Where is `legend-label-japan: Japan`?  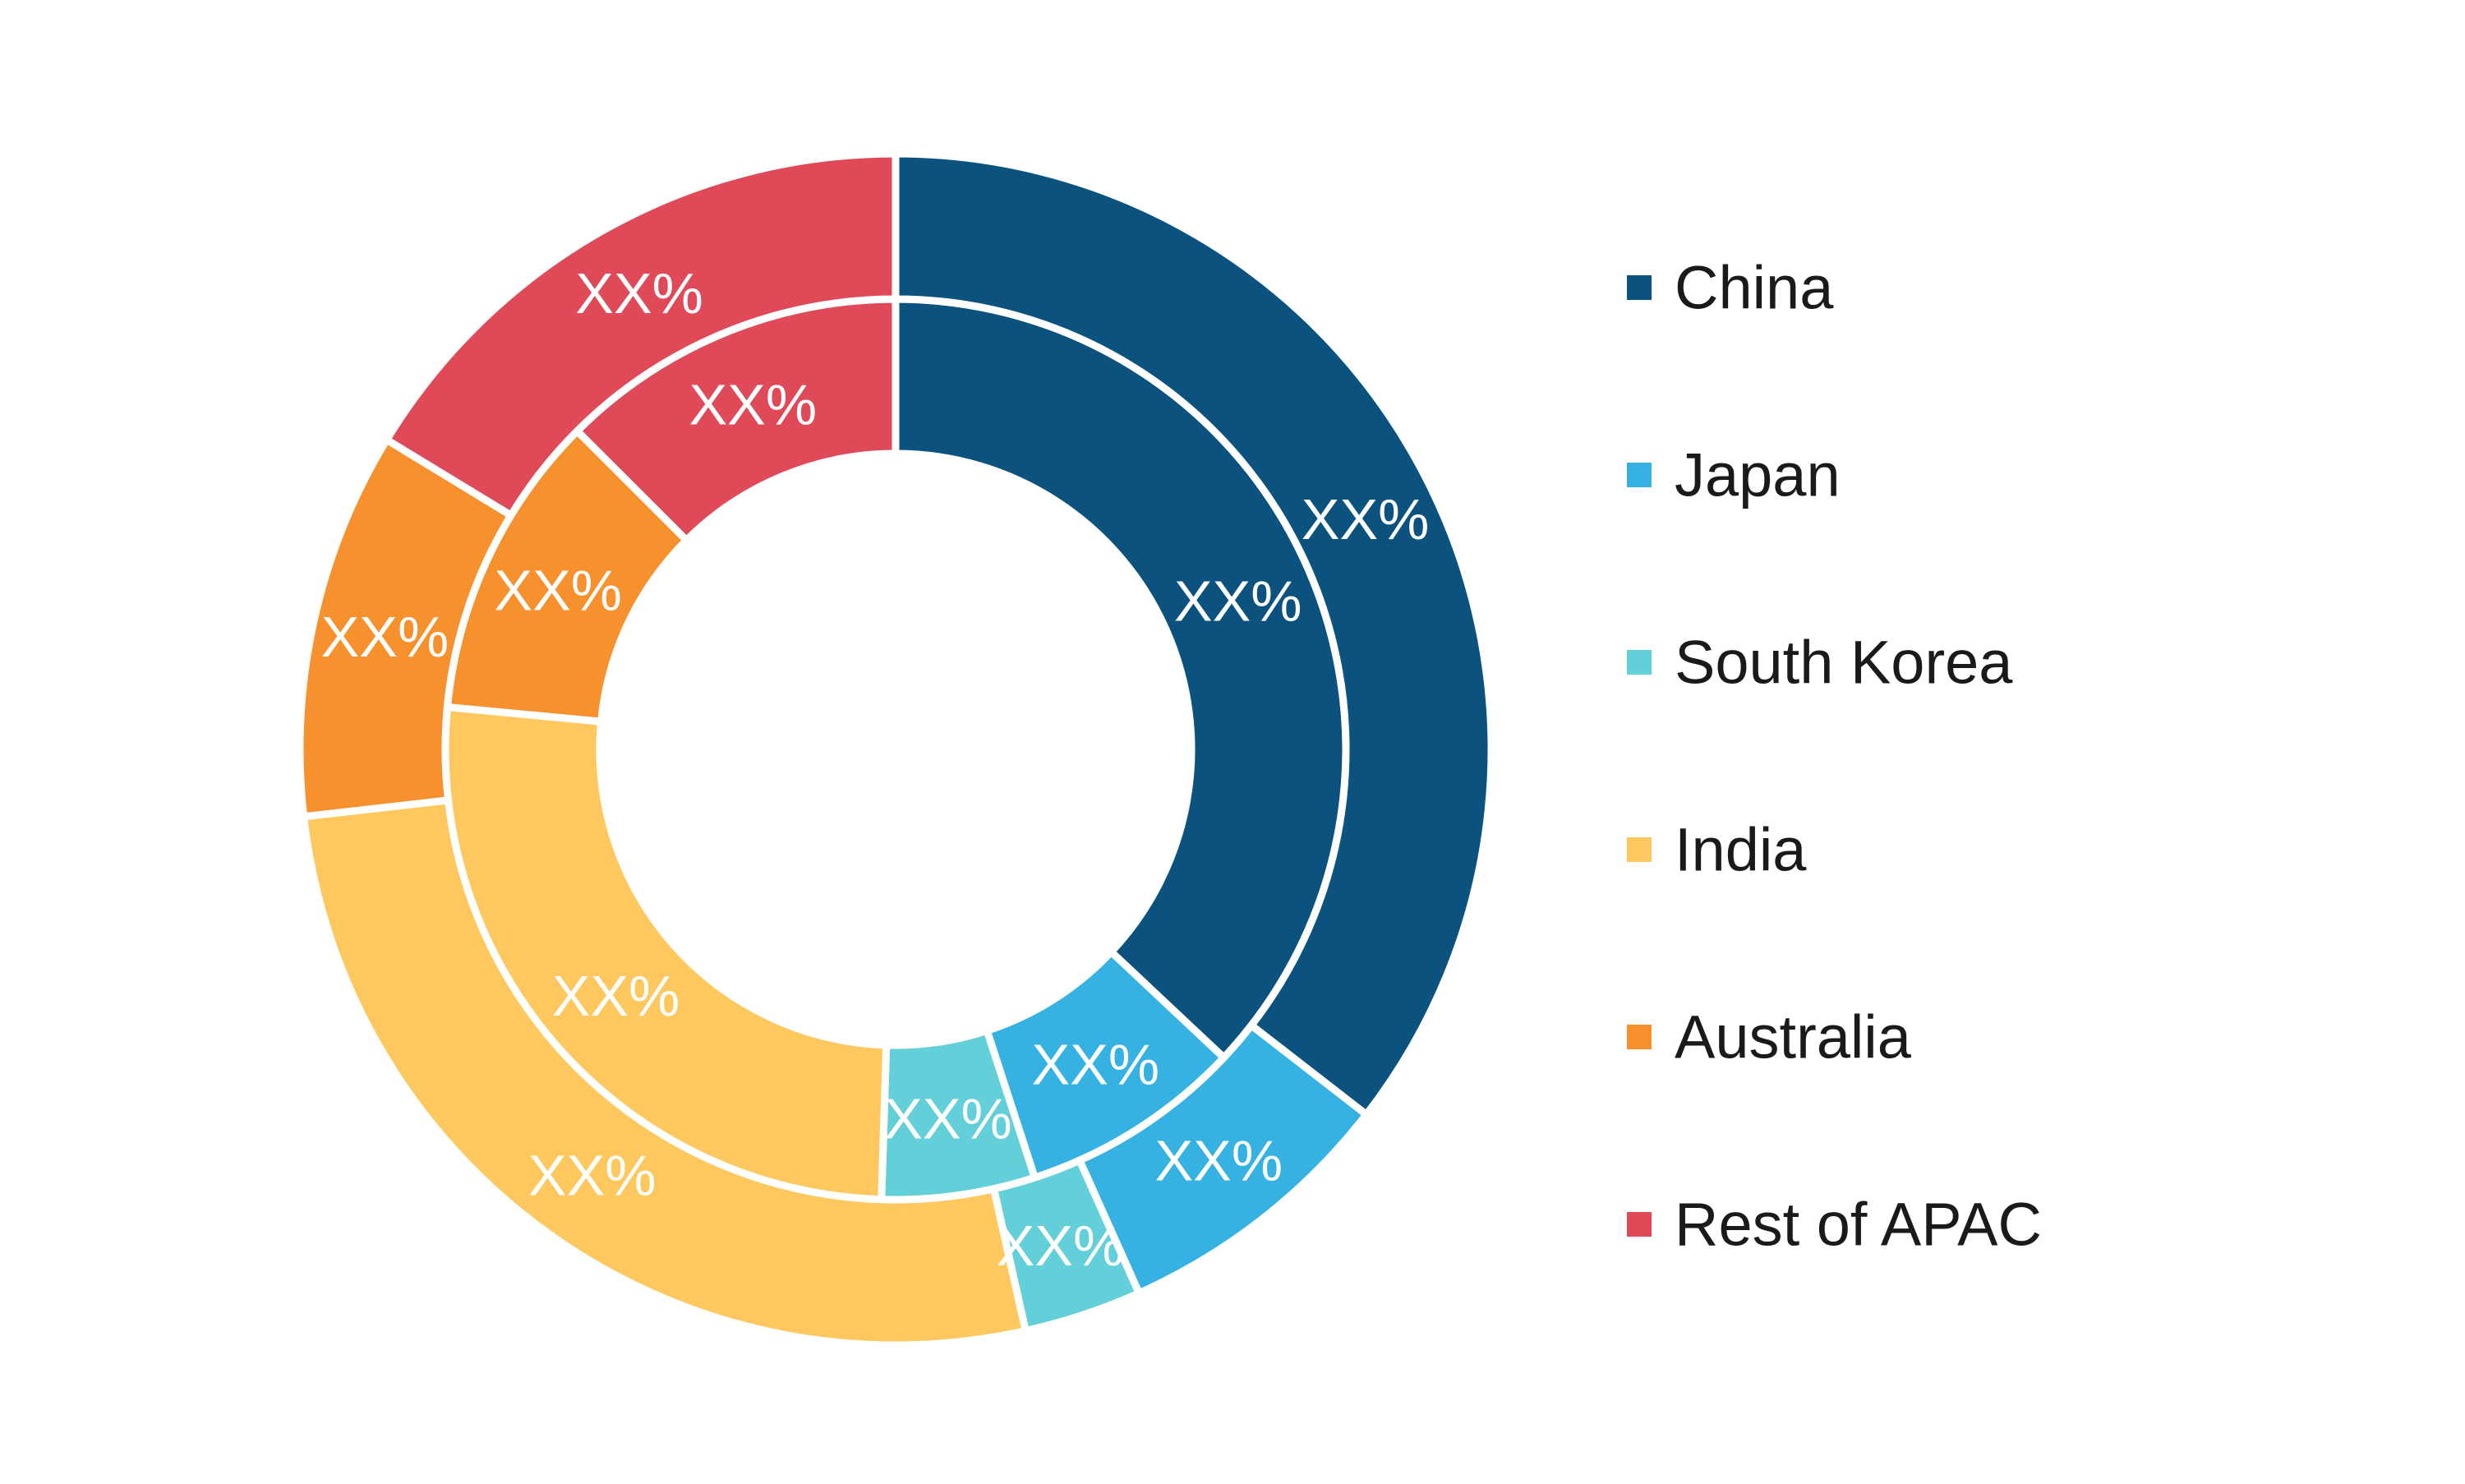
legend-label-japan: Japan is located at coordinates (1758, 475).